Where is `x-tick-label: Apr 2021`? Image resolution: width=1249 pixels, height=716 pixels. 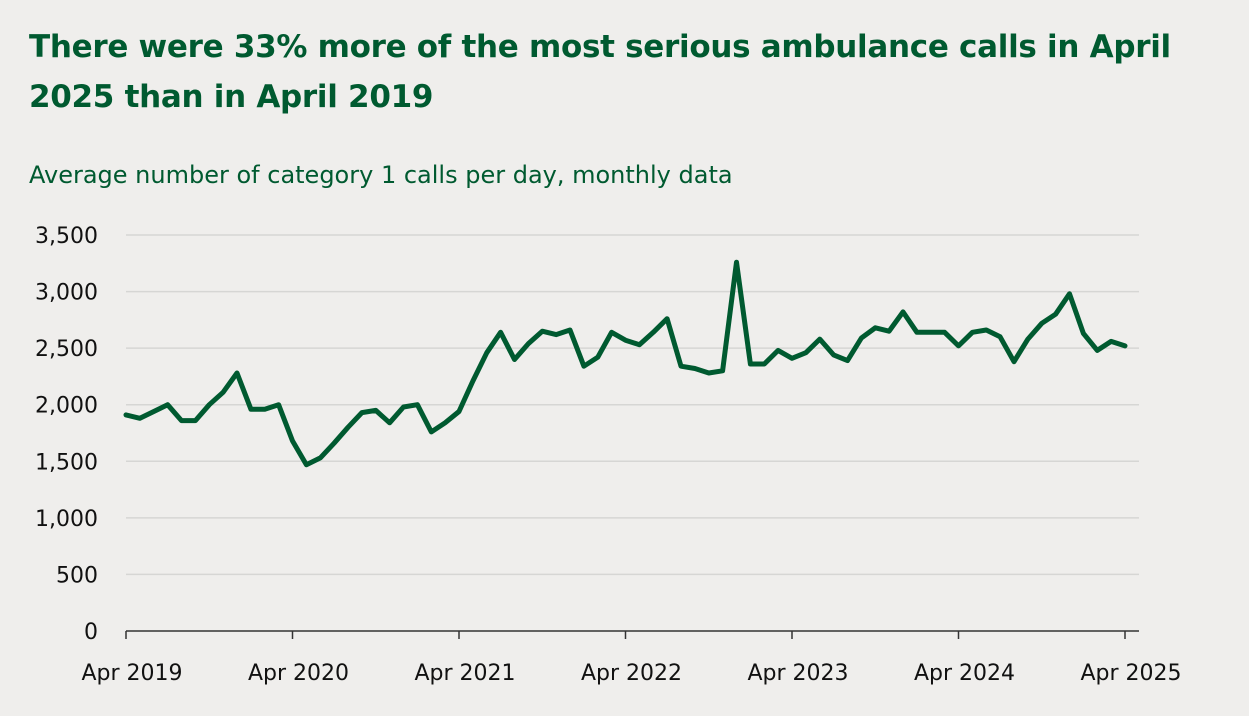
x-tick-label: Apr 2021 is located at coordinates (464, 673).